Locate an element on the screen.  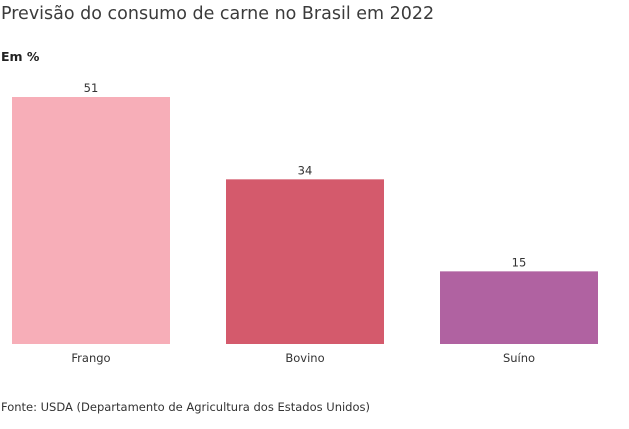
data-label-suíno: 15 is located at coordinates (519, 262).